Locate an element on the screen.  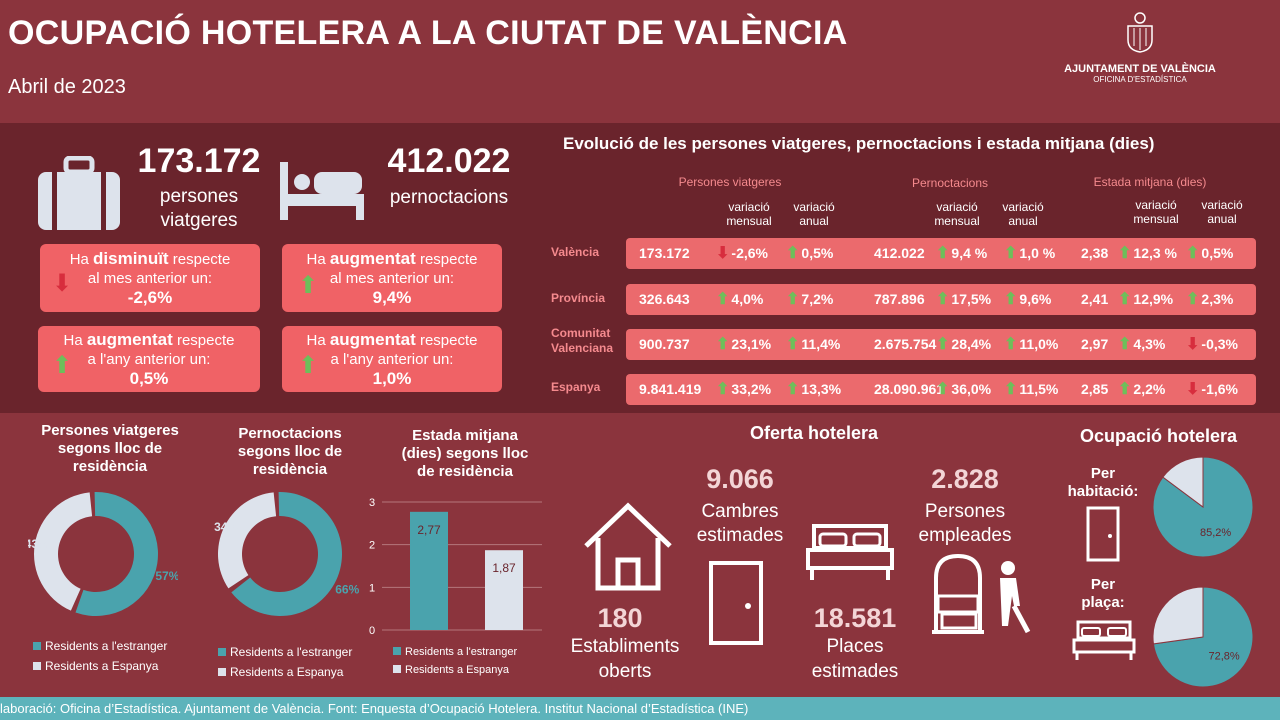
cell-value: 12,3 % is located at coordinates (1155, 253).